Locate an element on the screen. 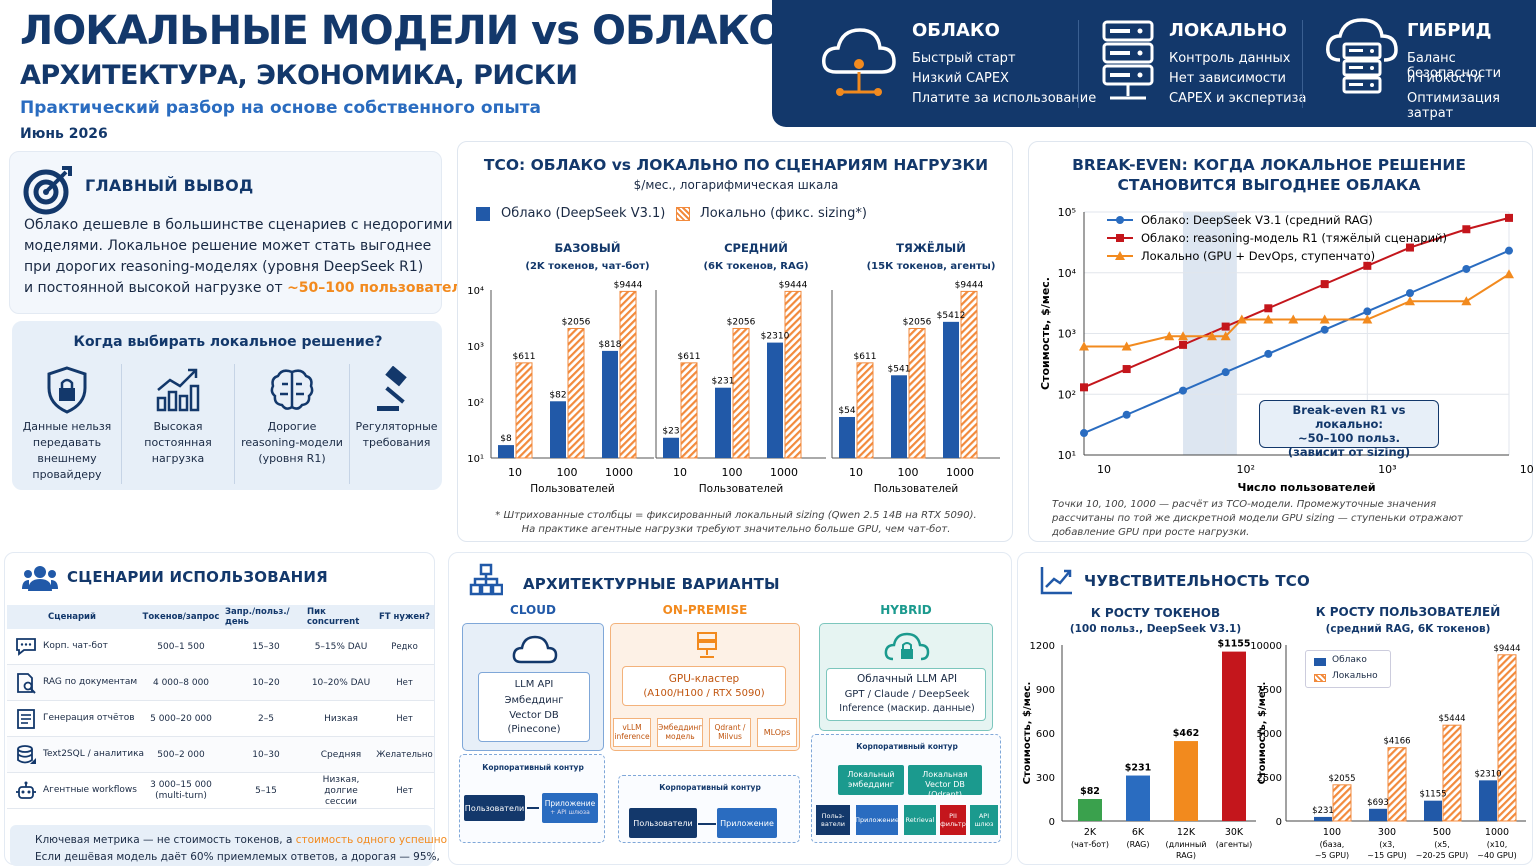  arch-cloud-embed: Эмбеддинг is located at coordinates (534, 700).